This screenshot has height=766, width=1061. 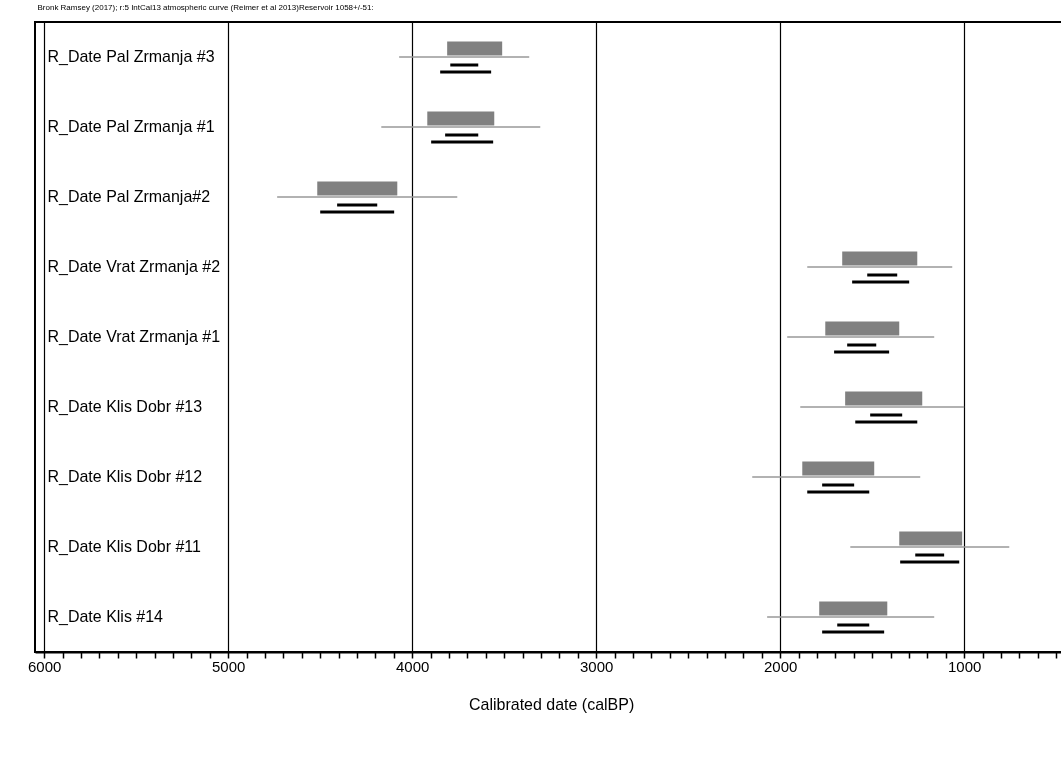 What do you see at coordinates (125, 407) in the screenshot?
I see `y-tick-label: R_Date Klis Dobr #13` at bounding box center [125, 407].